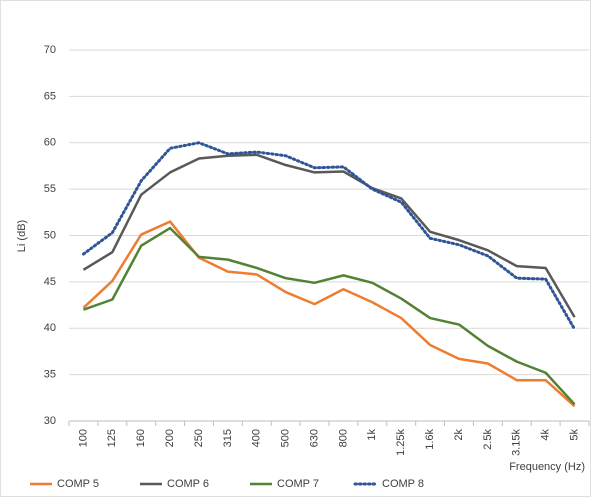 This screenshot has width=591, height=497. Describe the element at coordinates (372, 435) in the screenshot. I see `x-tick-label: 1k` at that location.